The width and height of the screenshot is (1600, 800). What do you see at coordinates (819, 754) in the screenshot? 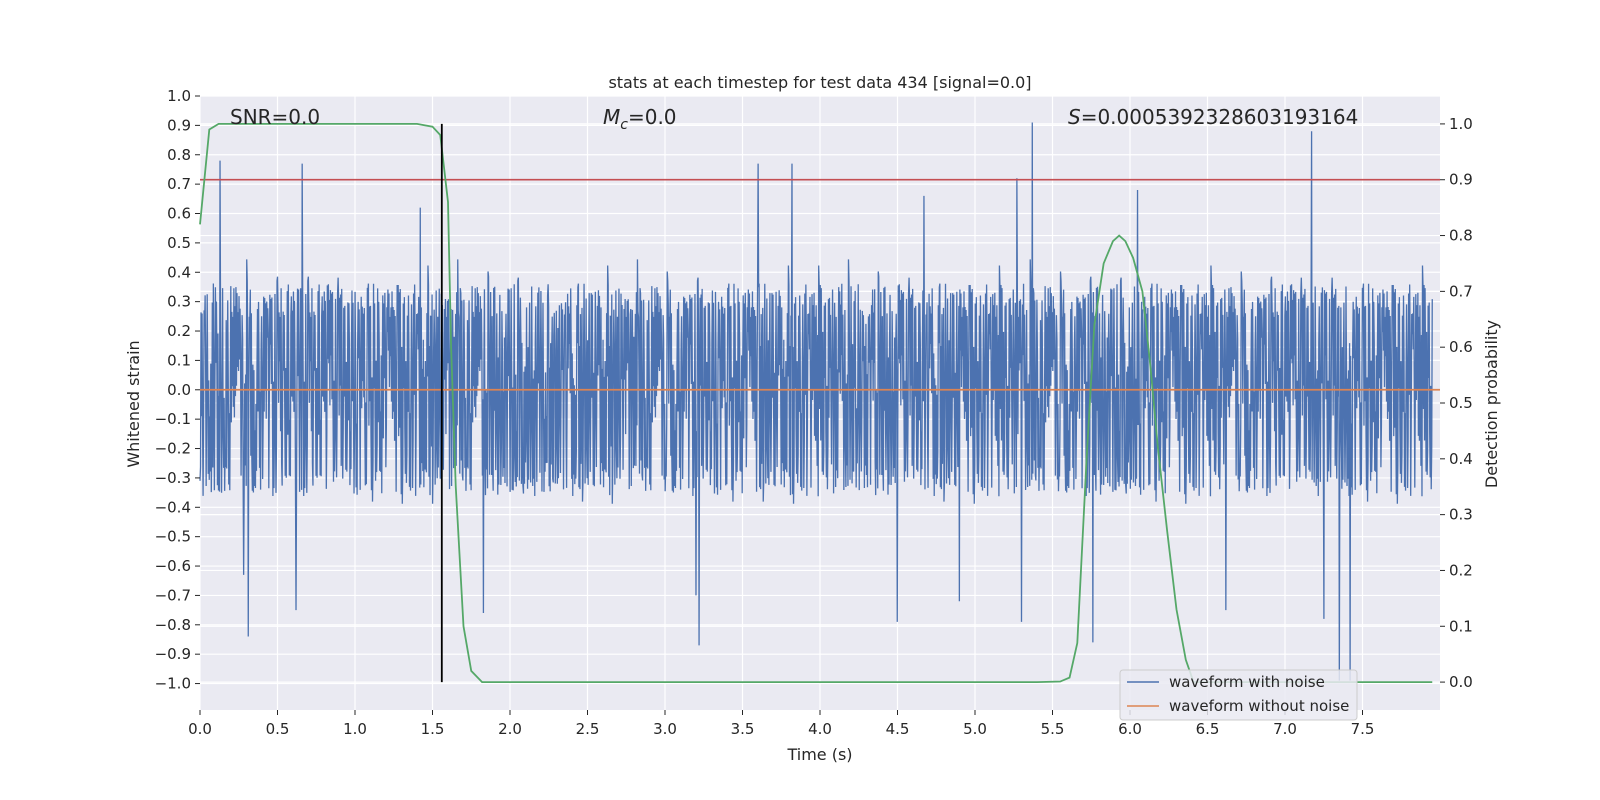
I see `x-axis-label: Time (s)` at bounding box center [819, 754].